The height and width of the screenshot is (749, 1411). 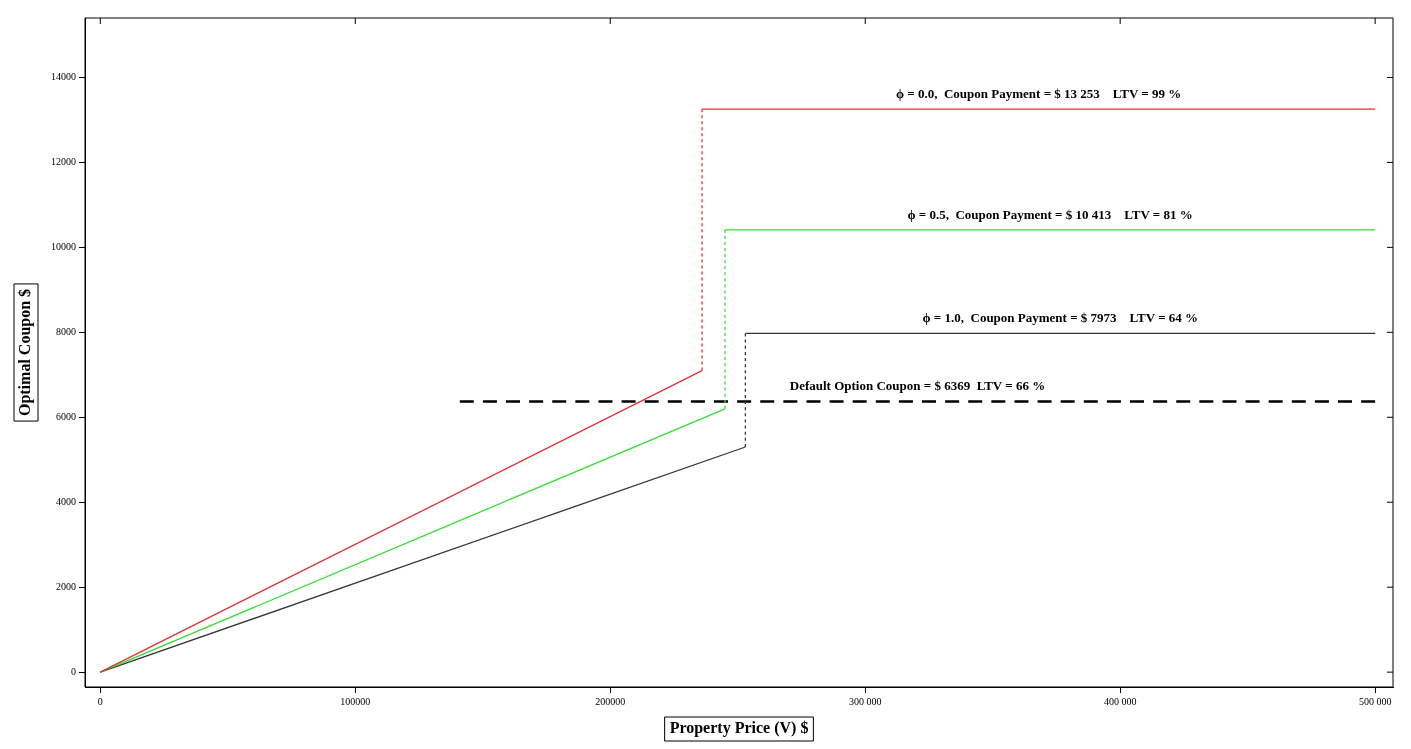 What do you see at coordinates (1050, 214) in the screenshot?
I see `series-label: ϕ = 0.5, Coupon Payment = $ 10 413 LTV = 81 %` at bounding box center [1050, 214].